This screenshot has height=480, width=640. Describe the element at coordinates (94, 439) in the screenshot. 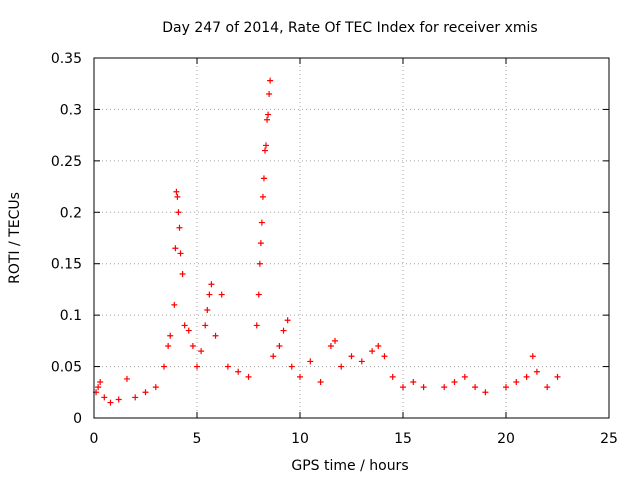

I see `x-tick-label: 0` at that location.